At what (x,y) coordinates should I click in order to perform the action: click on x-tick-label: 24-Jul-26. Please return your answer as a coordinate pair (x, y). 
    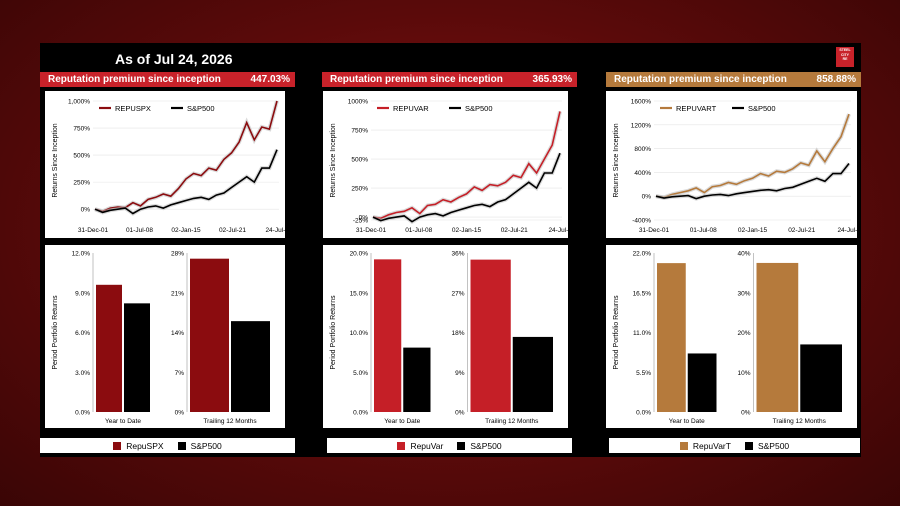
    Looking at the image, I should click on (558, 230).